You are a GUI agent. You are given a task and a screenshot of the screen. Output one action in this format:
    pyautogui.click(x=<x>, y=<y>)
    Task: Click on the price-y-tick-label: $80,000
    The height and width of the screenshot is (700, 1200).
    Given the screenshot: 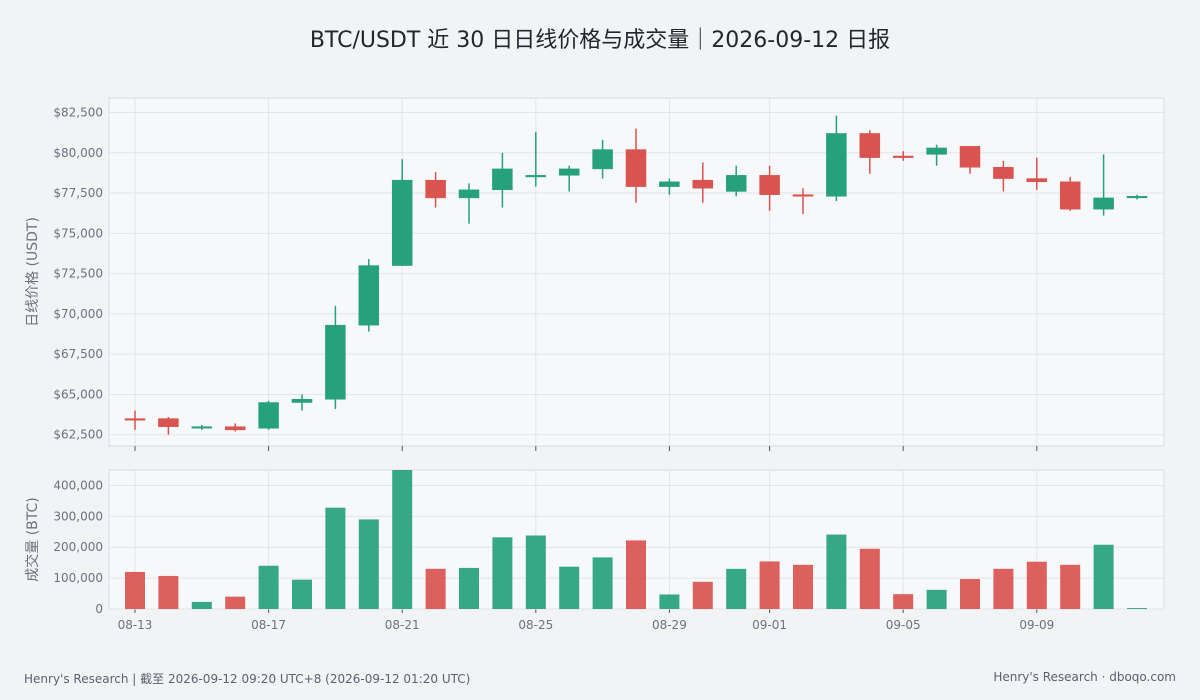 What is the action you would take?
    pyautogui.click(x=78, y=153)
    